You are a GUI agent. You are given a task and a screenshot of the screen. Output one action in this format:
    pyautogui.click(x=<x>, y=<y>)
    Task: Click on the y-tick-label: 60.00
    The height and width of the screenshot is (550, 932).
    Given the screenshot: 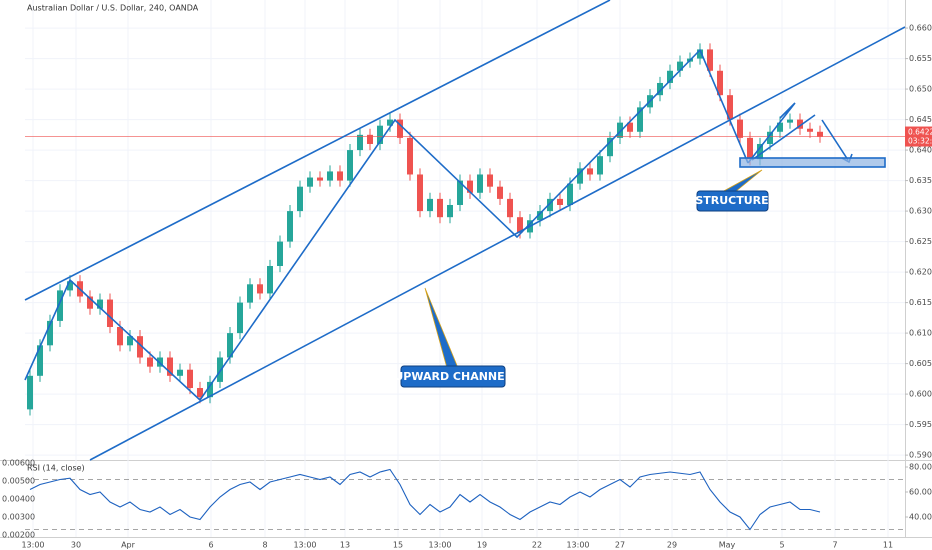 What is the action you would take?
    pyautogui.click(x=920, y=492)
    